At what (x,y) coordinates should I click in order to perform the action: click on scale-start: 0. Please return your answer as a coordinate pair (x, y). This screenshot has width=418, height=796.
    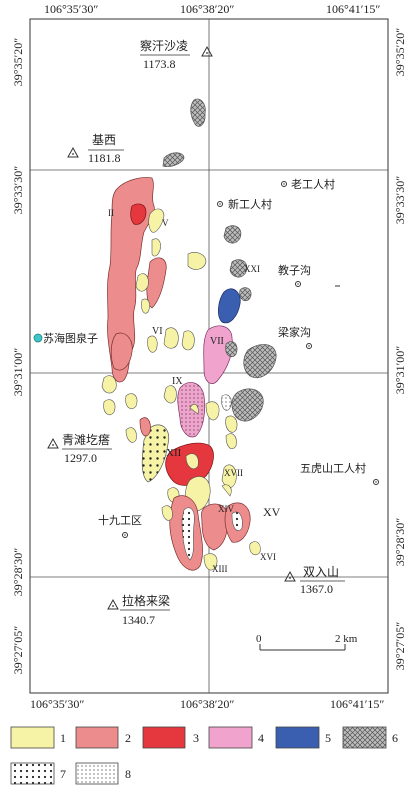
    Looking at the image, I should click on (259, 639).